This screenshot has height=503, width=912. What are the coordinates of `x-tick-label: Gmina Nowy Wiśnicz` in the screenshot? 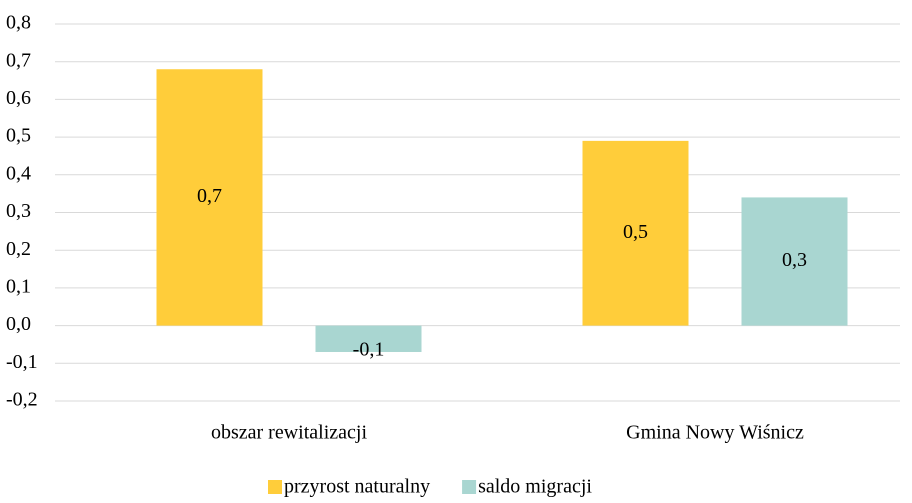 It's located at (715, 433).